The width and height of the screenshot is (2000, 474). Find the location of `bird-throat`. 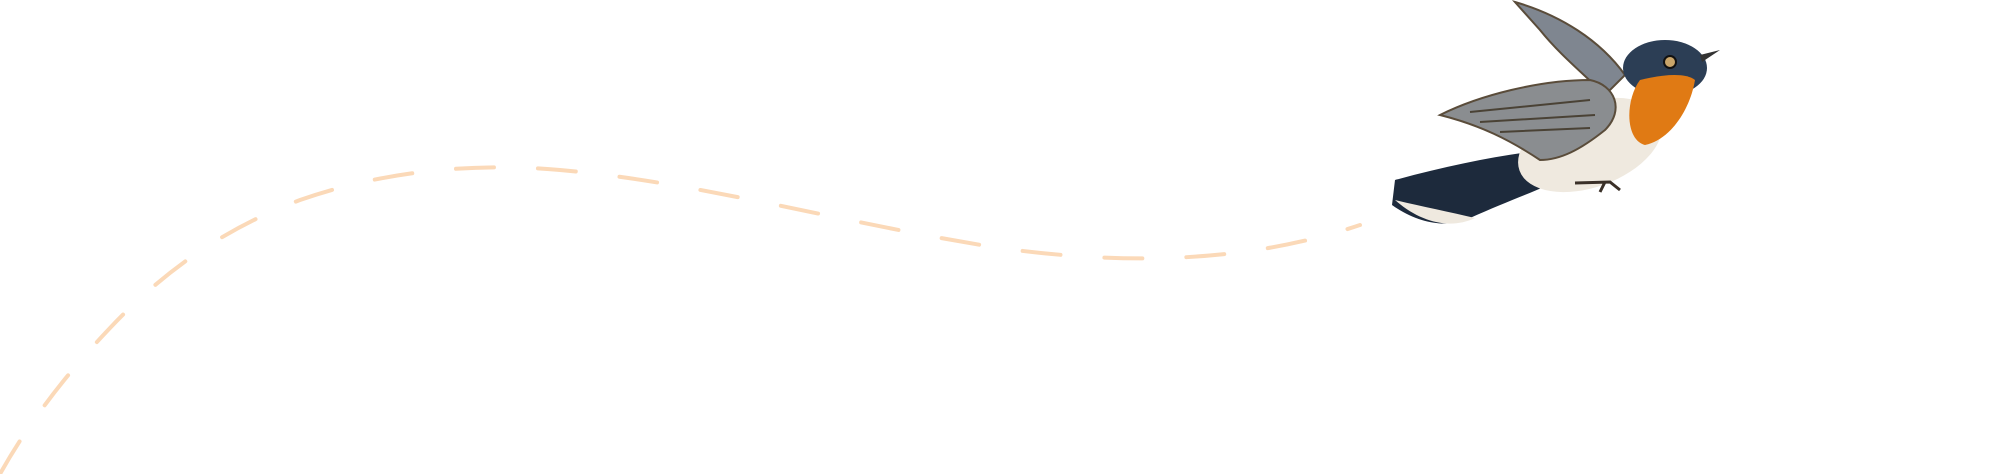

bird-throat is located at coordinates (1662, 110).